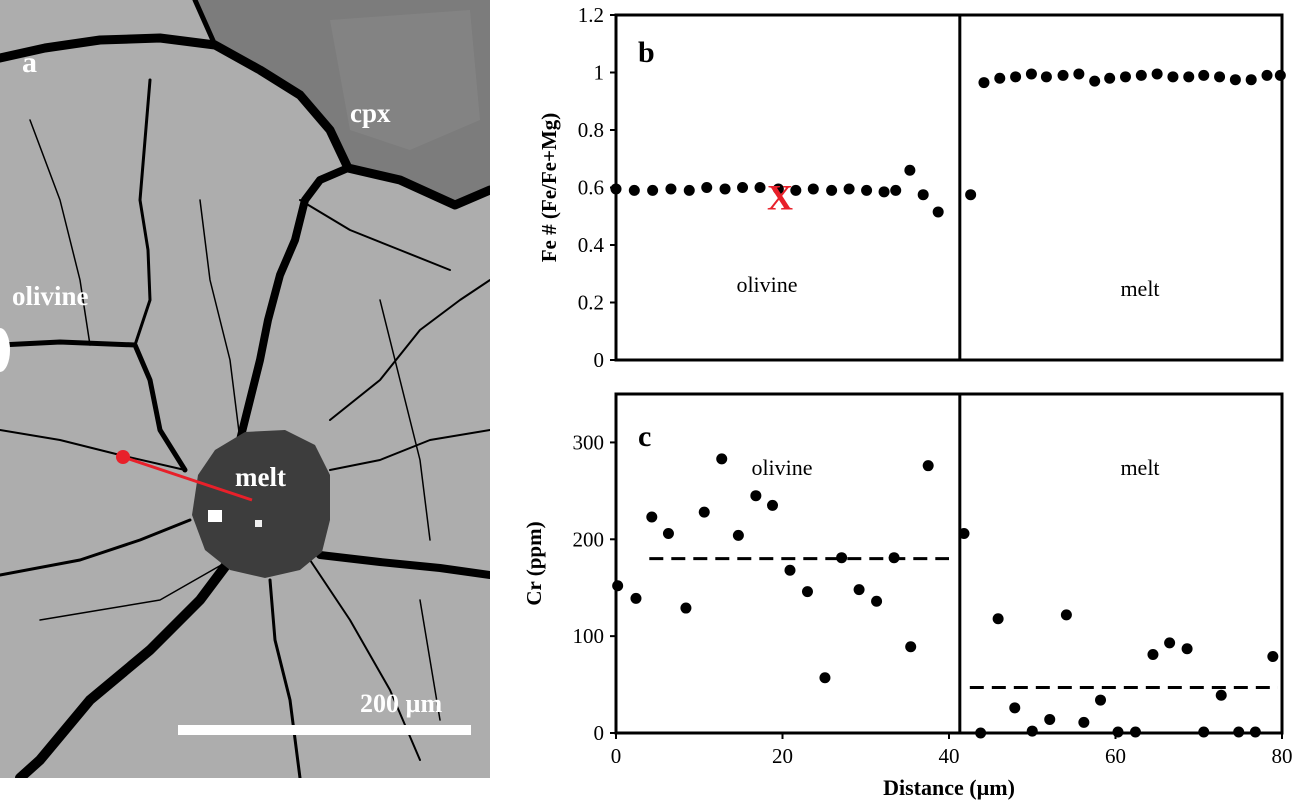 This screenshot has height=811, width=1297. What do you see at coordinates (258, 523) in the screenshot?
I see `melt-crystal` at bounding box center [258, 523].